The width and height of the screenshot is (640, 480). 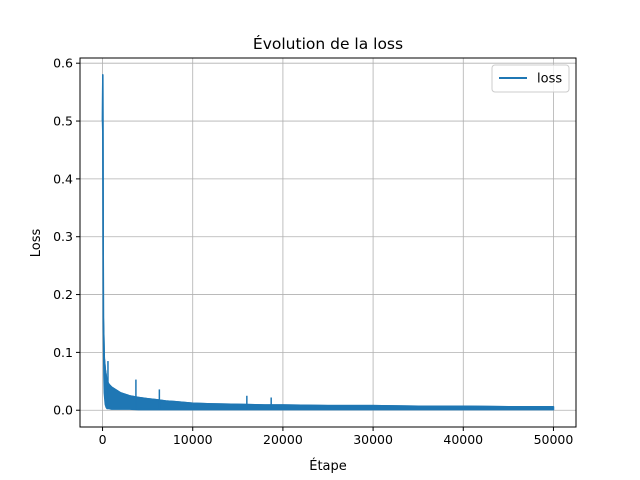 I want to click on legend-label-loss: loss, so click(x=549, y=79).